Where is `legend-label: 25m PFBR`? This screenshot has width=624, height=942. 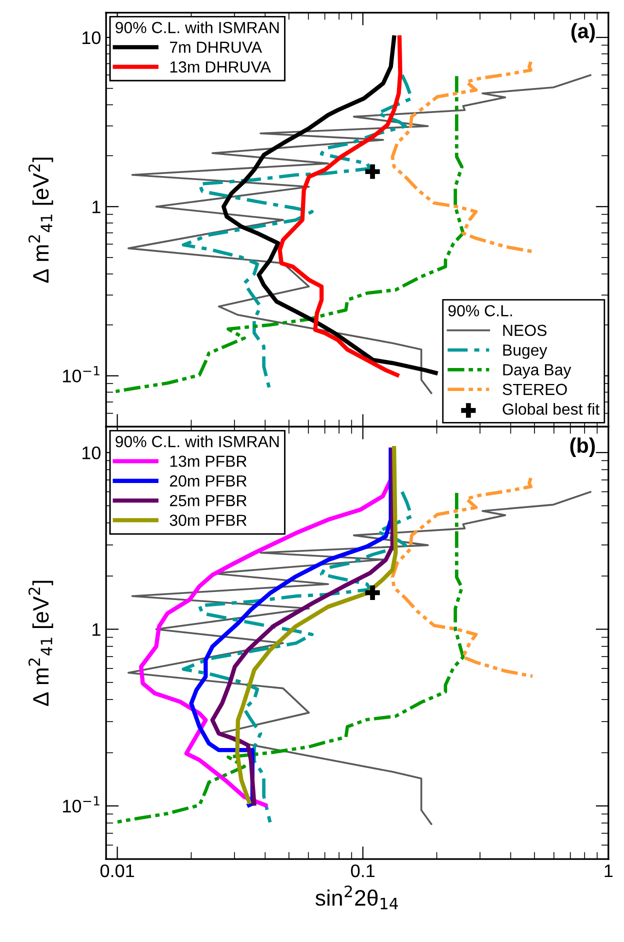 legend-label: 25m PFBR is located at coordinates (208, 500).